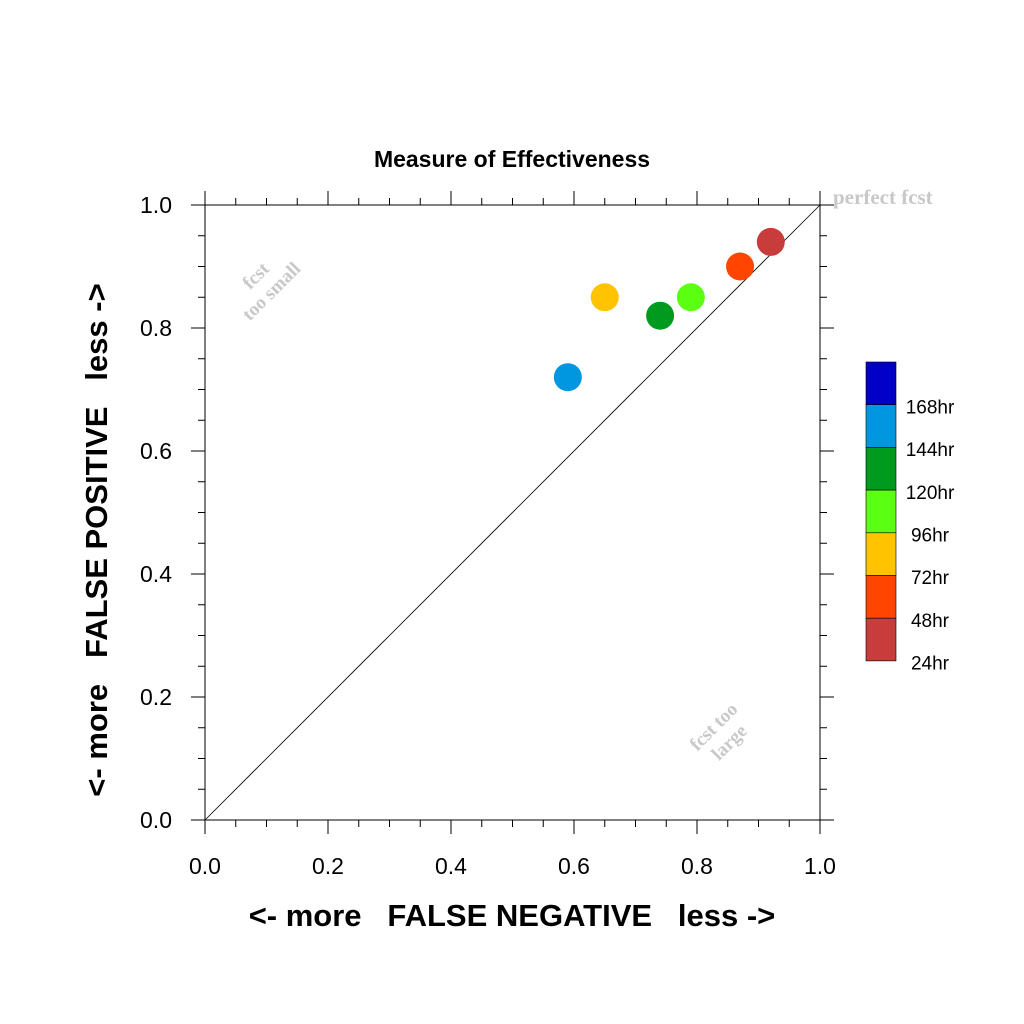  Describe the element at coordinates (719, 732) in the screenshot. I see `annotation-too-large: fcst too large` at that location.